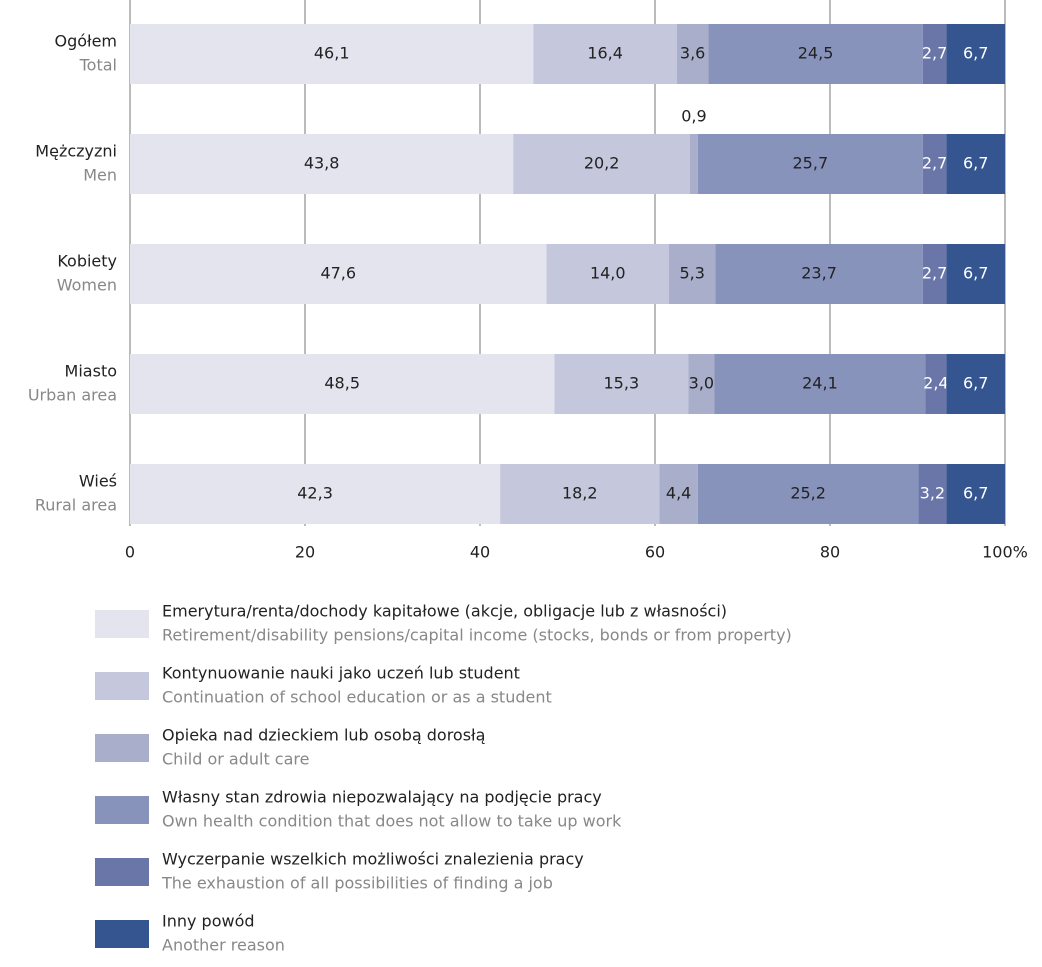  What do you see at coordinates (480, 552) in the screenshot?
I see `x-tick-label: 40` at bounding box center [480, 552].